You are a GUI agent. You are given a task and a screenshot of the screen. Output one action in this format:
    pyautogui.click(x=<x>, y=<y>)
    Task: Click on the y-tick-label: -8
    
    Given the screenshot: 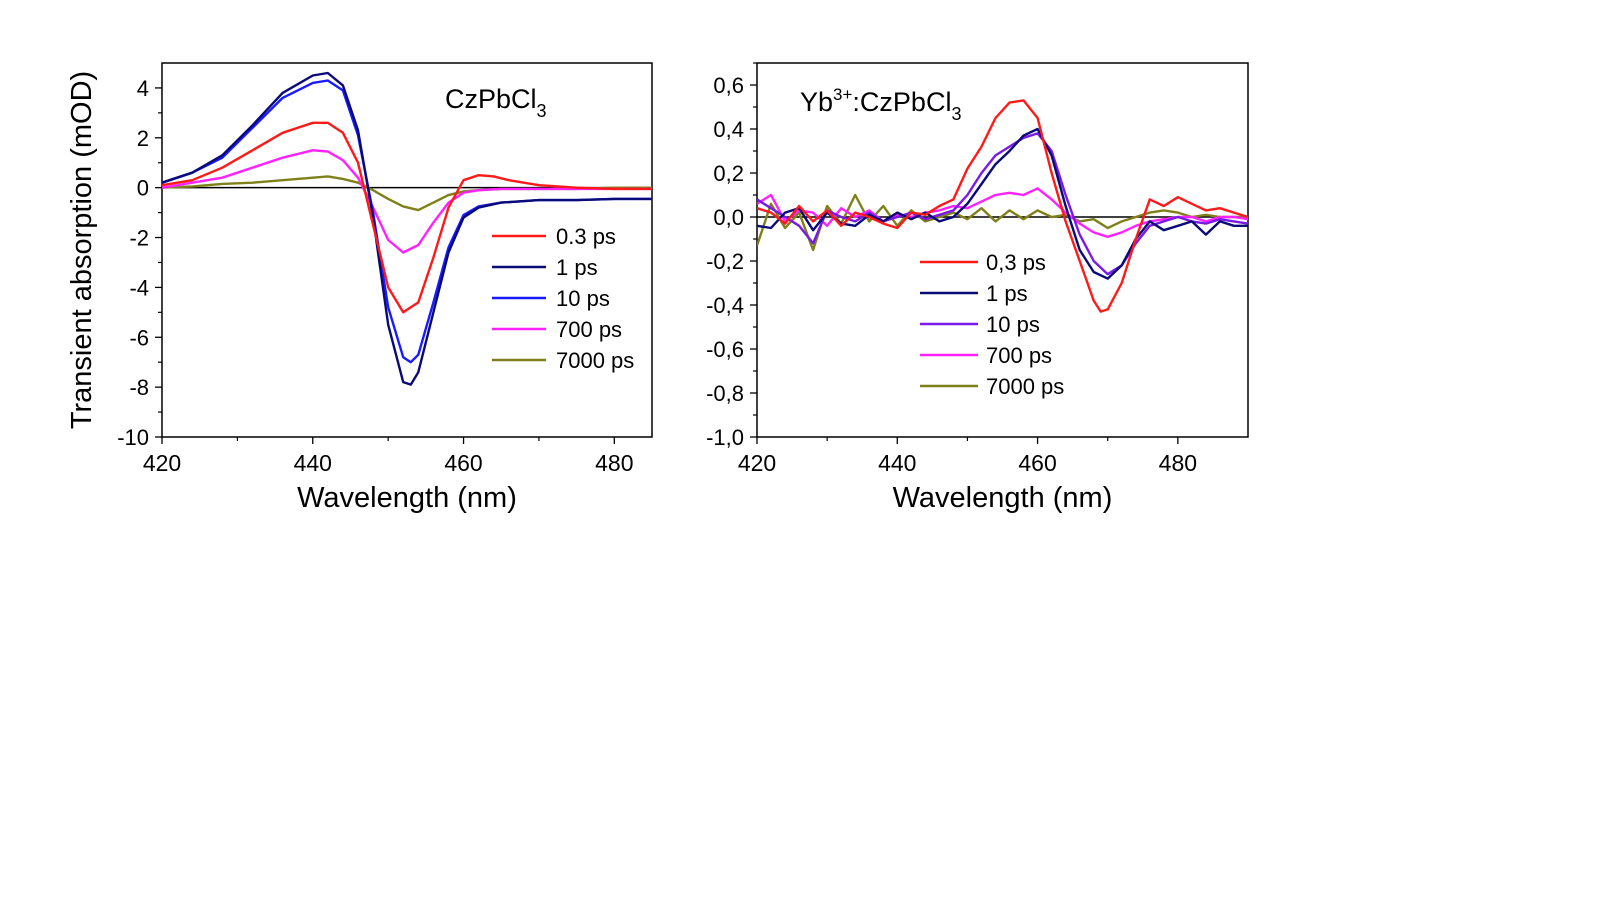 What is the action you would take?
    pyautogui.click(x=139, y=387)
    